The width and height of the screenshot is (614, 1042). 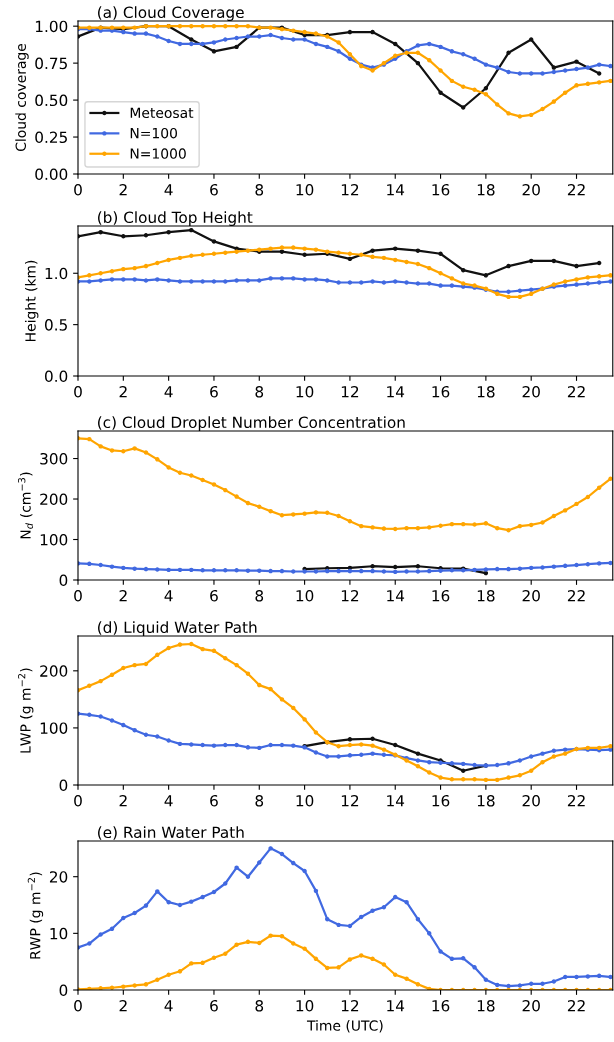 What do you see at coordinates (58, 877) in the screenshot?
I see `y-tick-label: 20` at bounding box center [58, 877].